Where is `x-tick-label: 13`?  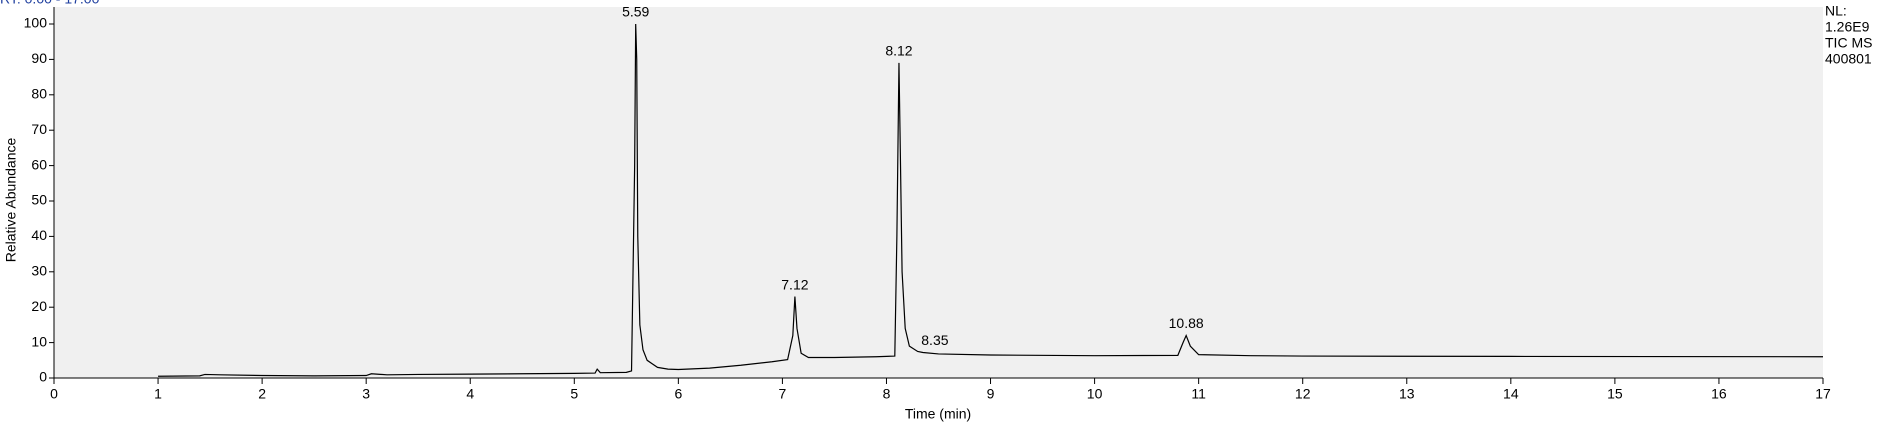
x-tick-label: 13 is located at coordinates (1407, 394).